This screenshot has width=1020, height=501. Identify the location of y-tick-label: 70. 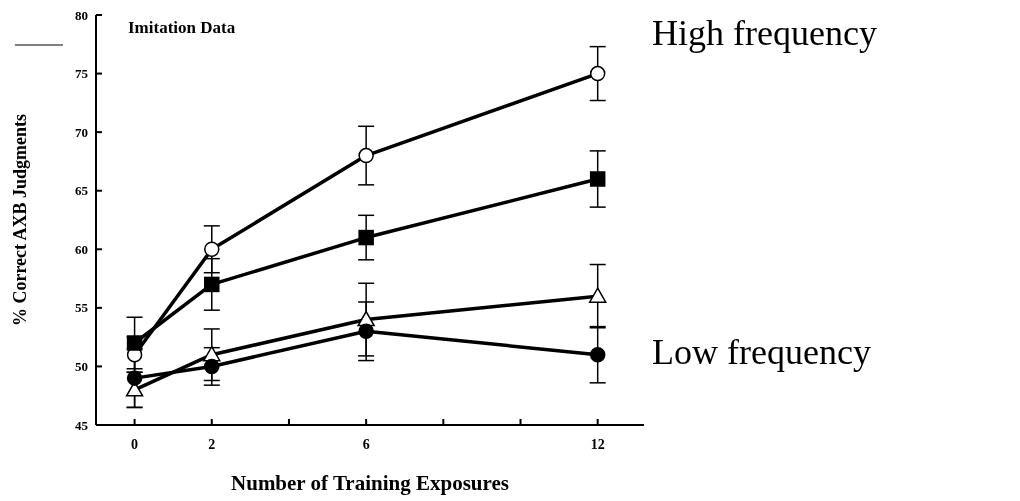
(81, 132).